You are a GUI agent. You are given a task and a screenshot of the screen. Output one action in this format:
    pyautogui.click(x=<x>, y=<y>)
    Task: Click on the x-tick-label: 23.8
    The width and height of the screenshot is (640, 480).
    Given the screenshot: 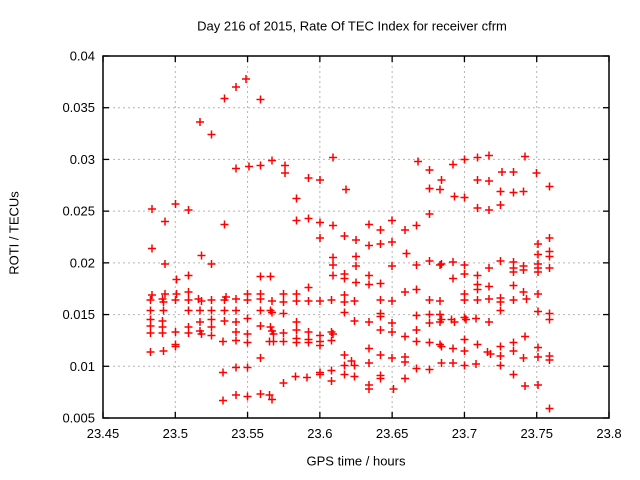 What is the action you would take?
    pyautogui.click(x=608, y=433)
    